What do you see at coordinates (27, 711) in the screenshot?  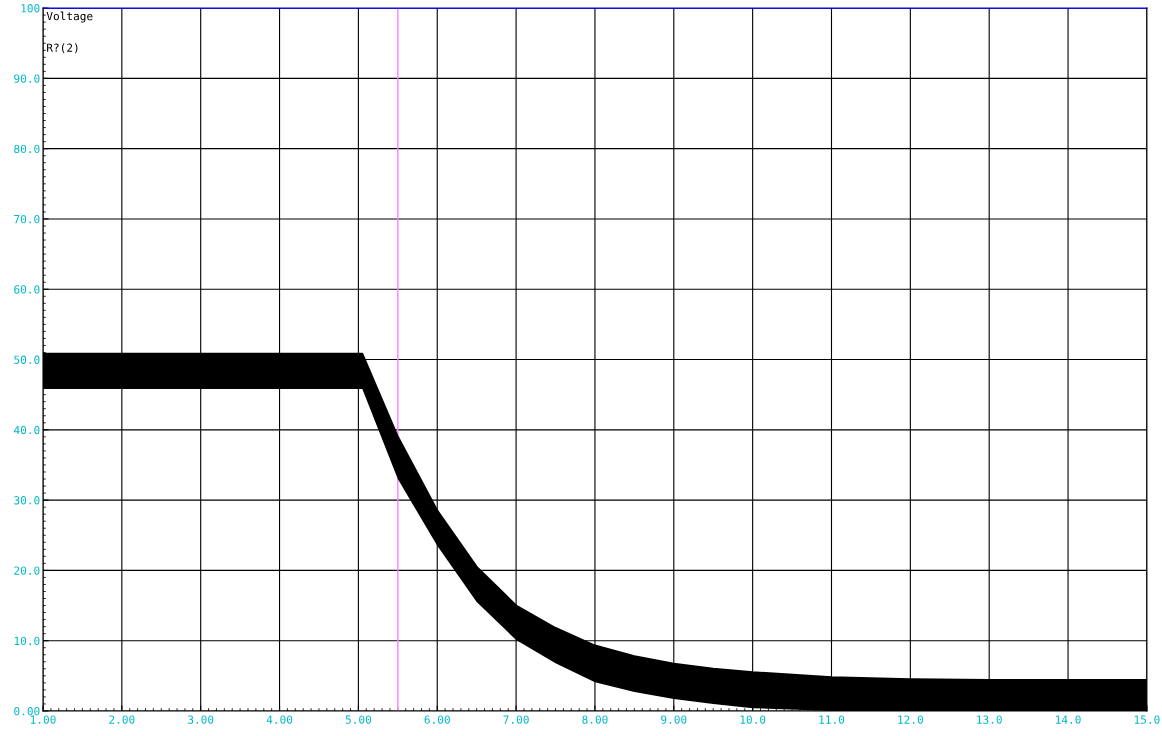 I see `y-tick-label: 0.00` at bounding box center [27, 711].